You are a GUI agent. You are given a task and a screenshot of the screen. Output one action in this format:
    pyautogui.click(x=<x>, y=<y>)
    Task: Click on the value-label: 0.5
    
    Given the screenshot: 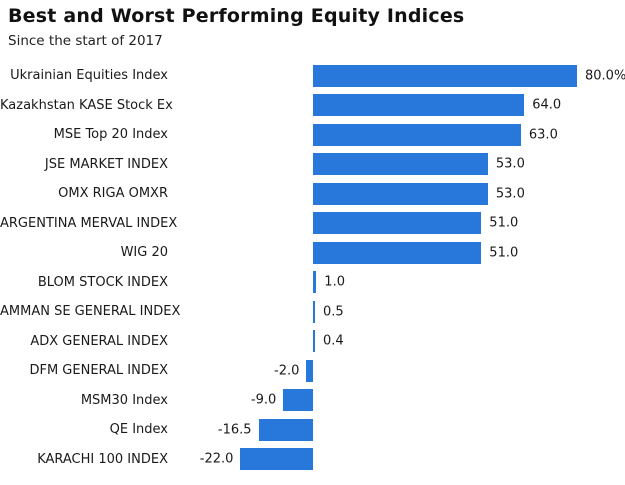 What is the action you would take?
    pyautogui.click(x=333, y=312)
    